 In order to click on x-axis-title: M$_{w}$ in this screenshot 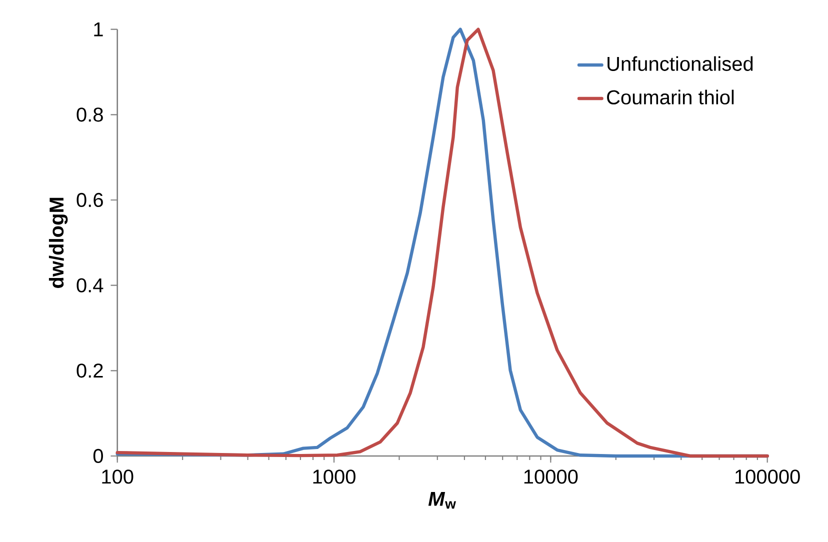, I will do `click(442, 500)`.